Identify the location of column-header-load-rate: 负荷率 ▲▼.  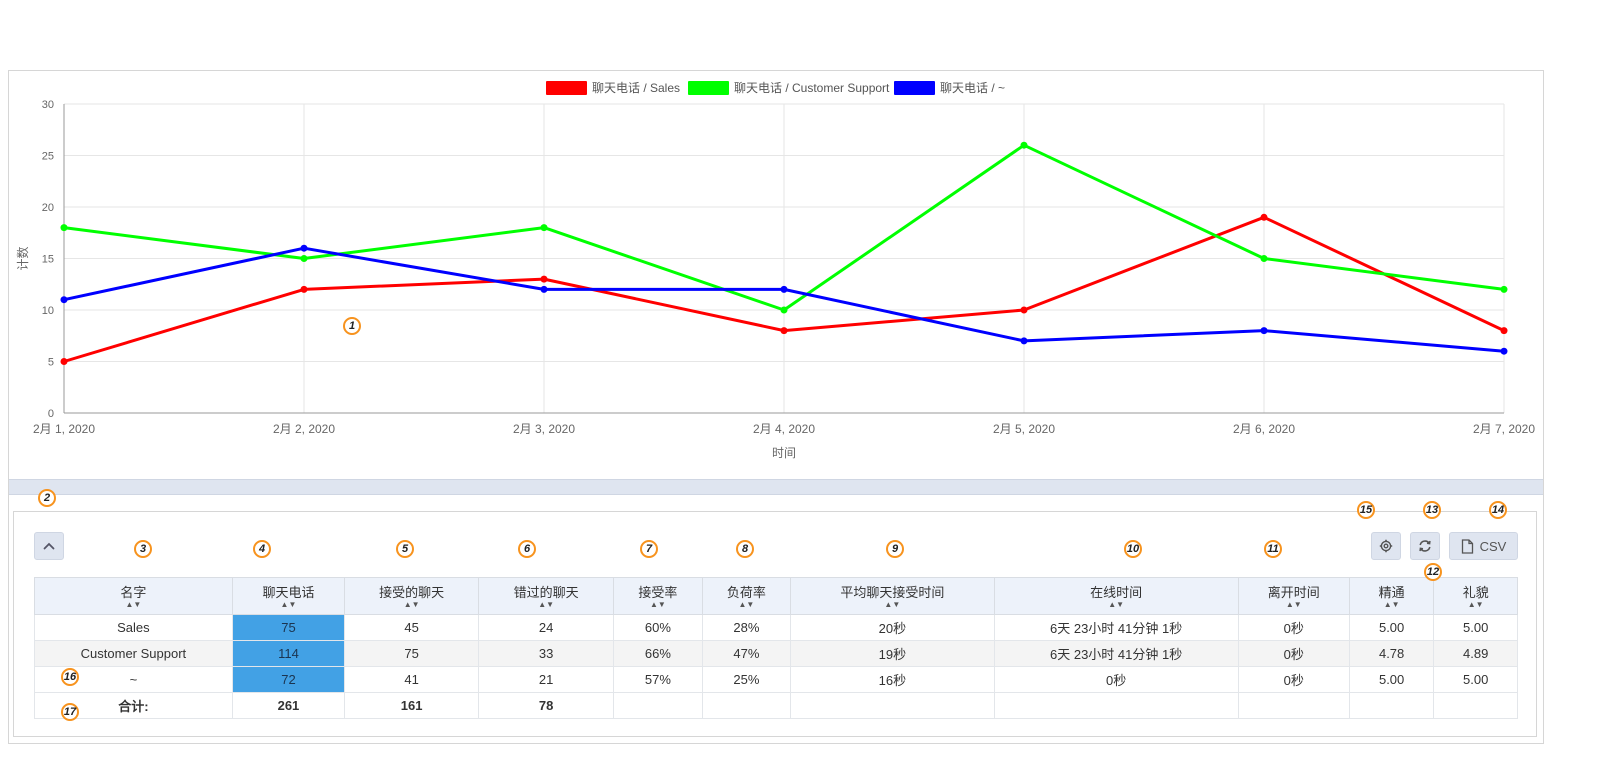
(746, 596).